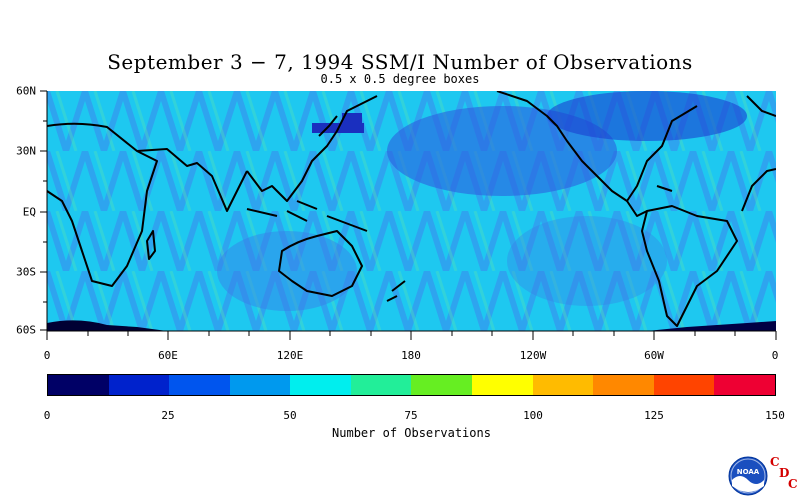  I want to click on colorbar-title: Number of Observations, so click(411, 433).